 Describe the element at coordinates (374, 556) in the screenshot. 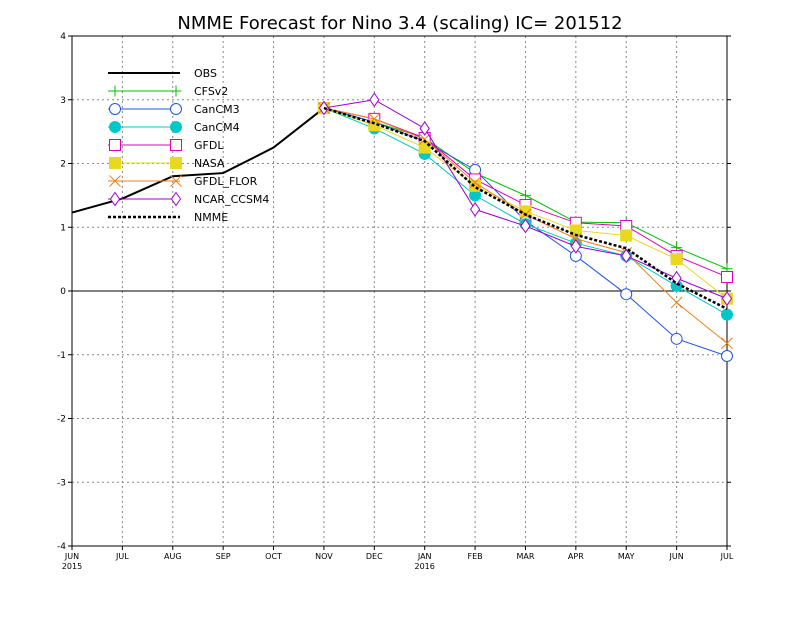

I see `x-tick-label: DEC` at that location.